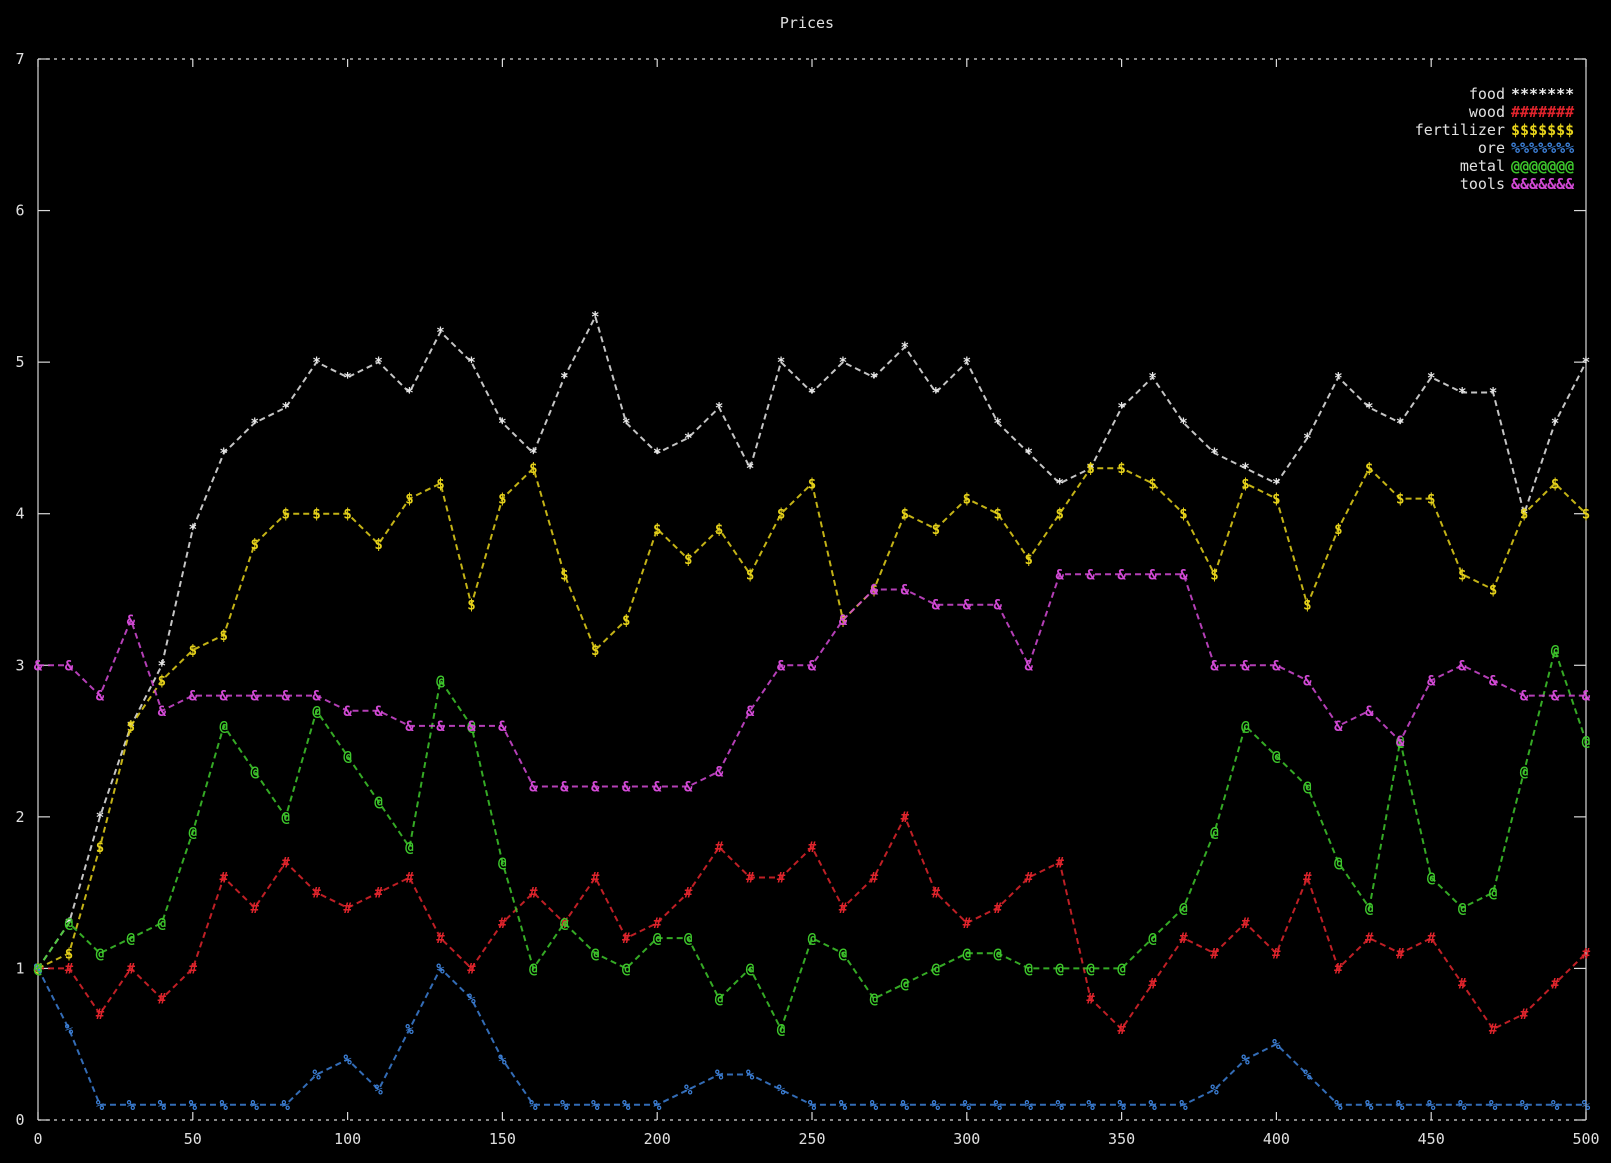  Describe the element at coordinates (1460, 130) in the screenshot. I see `legend-label-fertilizer: fertilizer` at that location.